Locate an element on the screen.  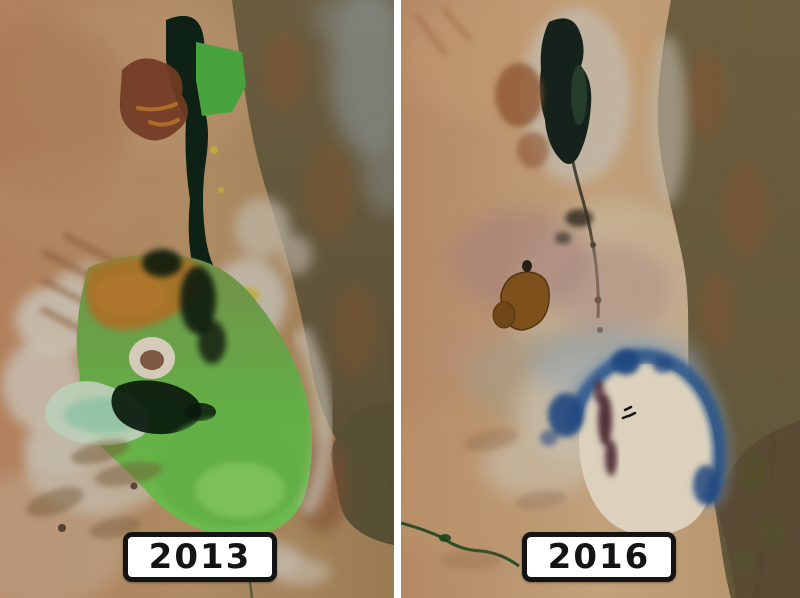
year-label-2016: 2016 is located at coordinates (599, 557).